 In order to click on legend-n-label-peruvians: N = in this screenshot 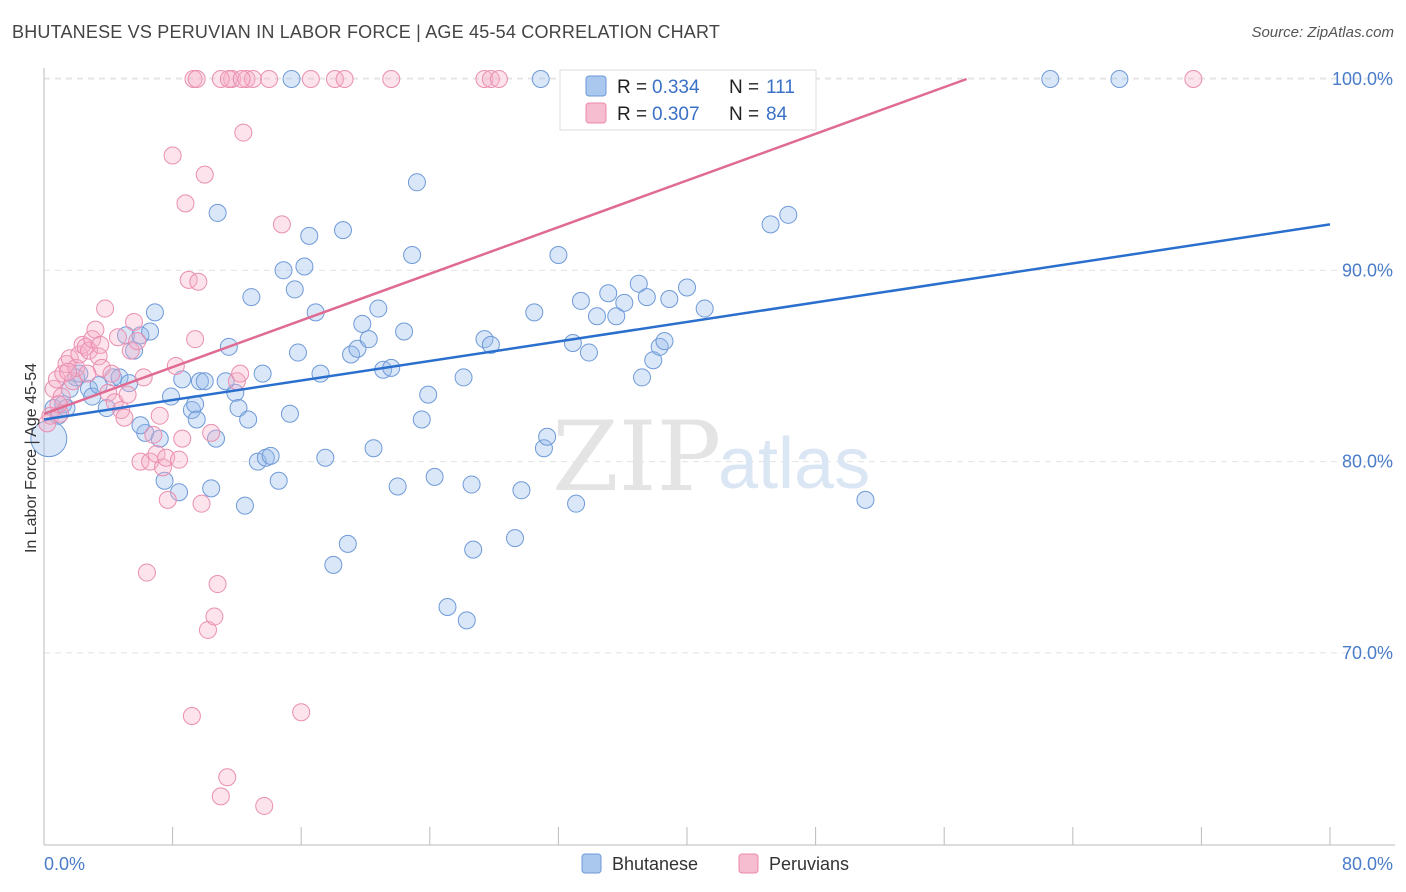, I will do `click(744, 114)`.